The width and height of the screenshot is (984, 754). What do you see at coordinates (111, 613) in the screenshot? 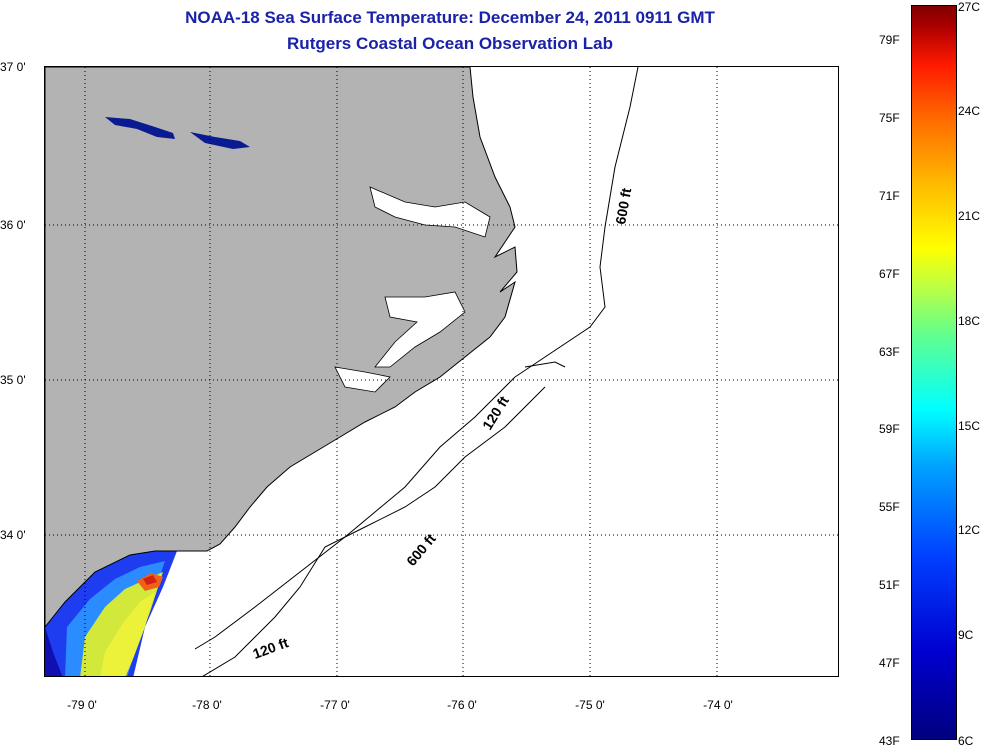
I see `sst-swath` at bounding box center [111, 613].